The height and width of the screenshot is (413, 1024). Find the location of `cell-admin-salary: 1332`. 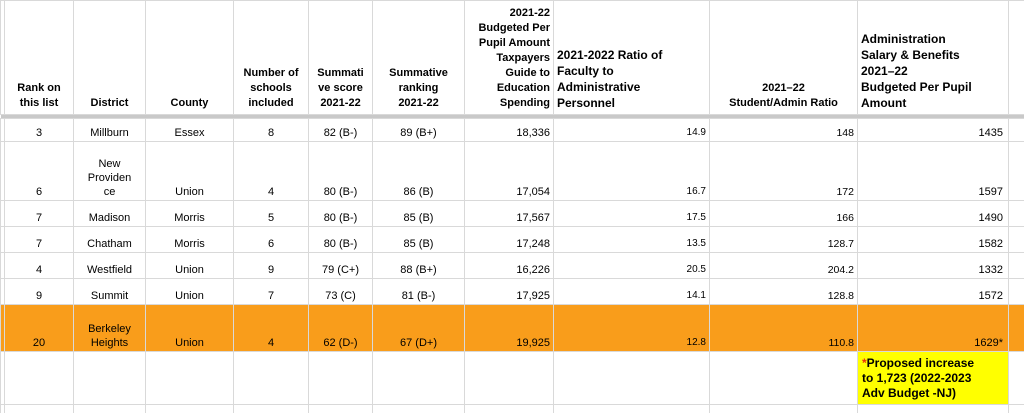

cell-admin-salary: 1332 is located at coordinates (933, 265).